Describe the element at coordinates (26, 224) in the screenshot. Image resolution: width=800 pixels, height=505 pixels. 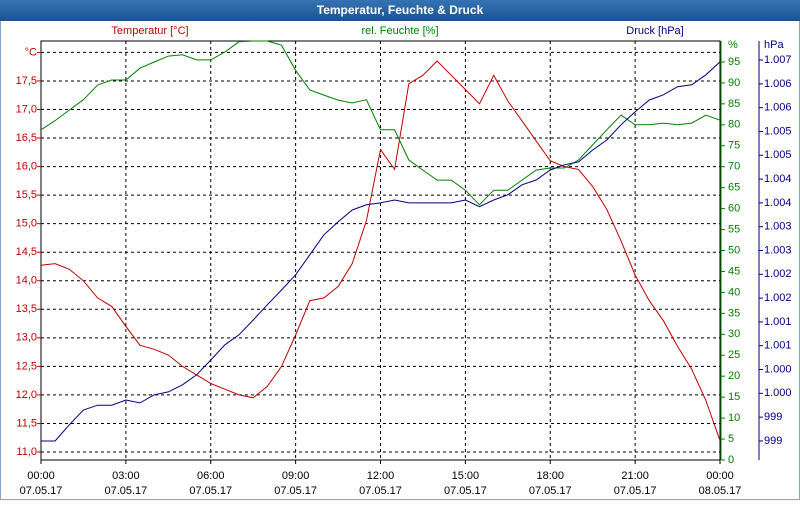
I see `y-tick-label: 15,0` at that location.